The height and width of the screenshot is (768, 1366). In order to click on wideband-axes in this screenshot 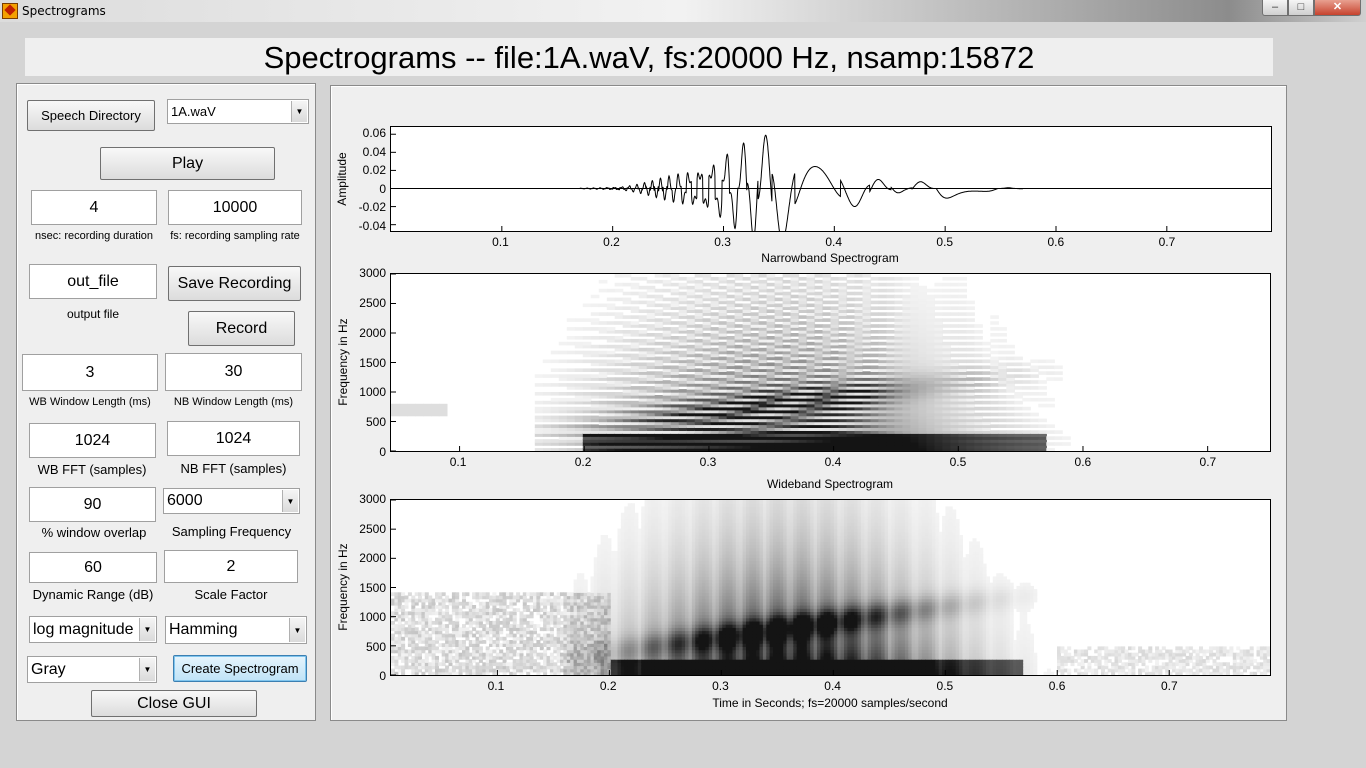, I will do `click(830, 587)`.